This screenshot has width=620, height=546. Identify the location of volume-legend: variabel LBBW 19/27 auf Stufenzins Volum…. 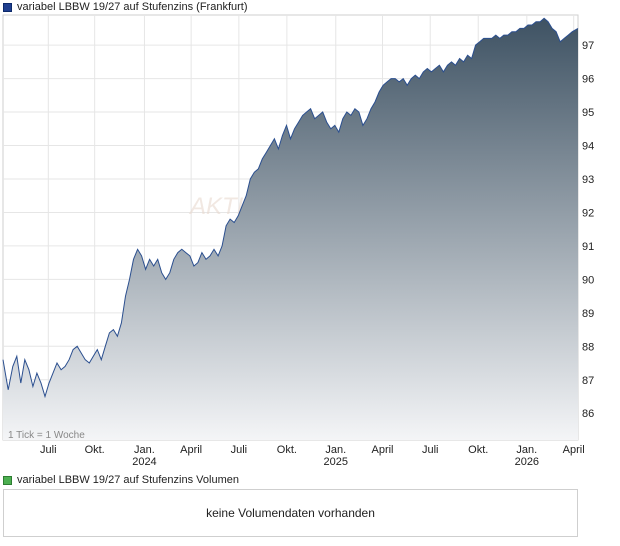
(121, 480).